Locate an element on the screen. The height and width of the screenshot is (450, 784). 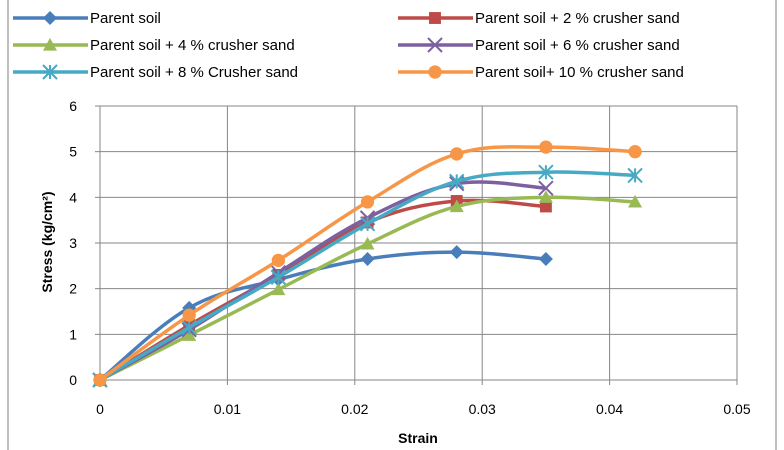
legend-item: Parent soil is located at coordinates (87, 18).